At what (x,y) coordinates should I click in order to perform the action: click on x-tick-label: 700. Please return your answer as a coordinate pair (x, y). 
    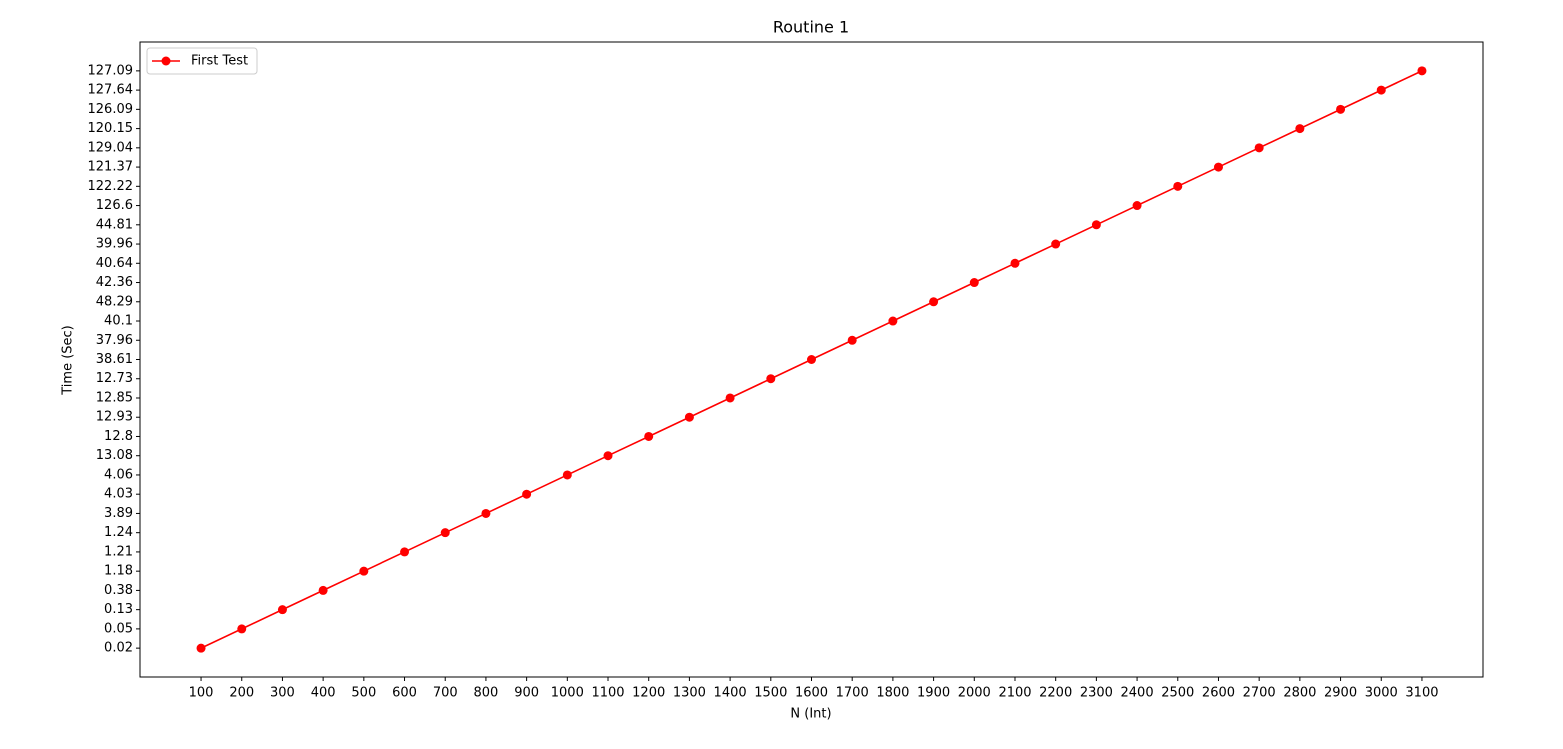
    Looking at the image, I should click on (445, 693).